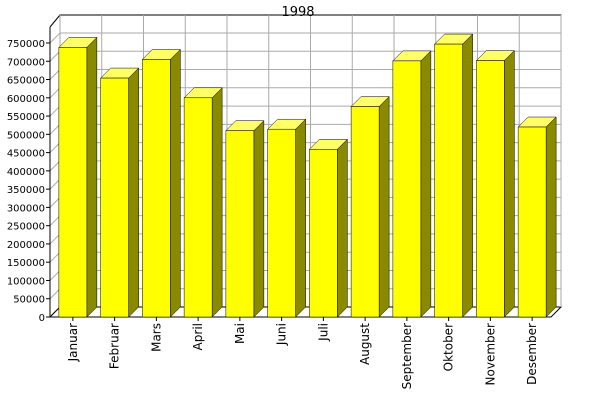  What do you see at coordinates (156, 337) in the screenshot?
I see `x-tick-label: Mars` at bounding box center [156, 337].